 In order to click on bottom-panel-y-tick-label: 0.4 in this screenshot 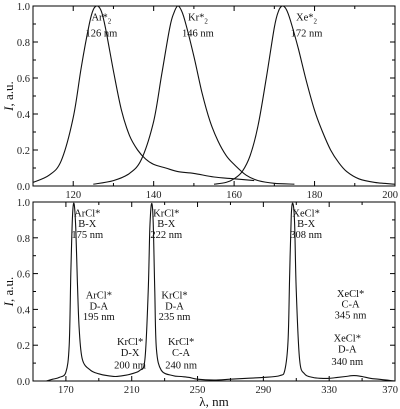, I will do `click(24, 310)`.